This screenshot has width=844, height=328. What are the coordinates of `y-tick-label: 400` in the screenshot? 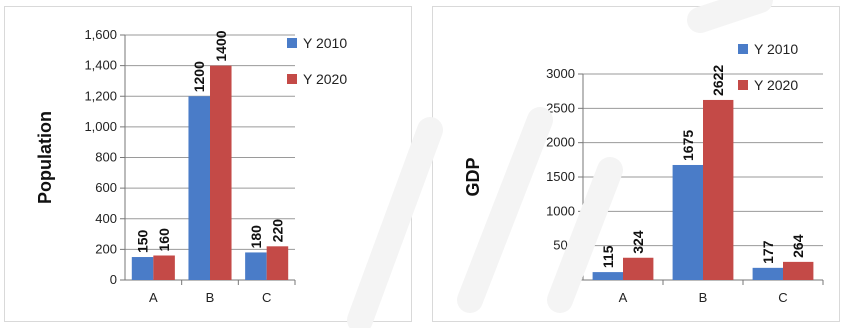 It's located at (106, 218).